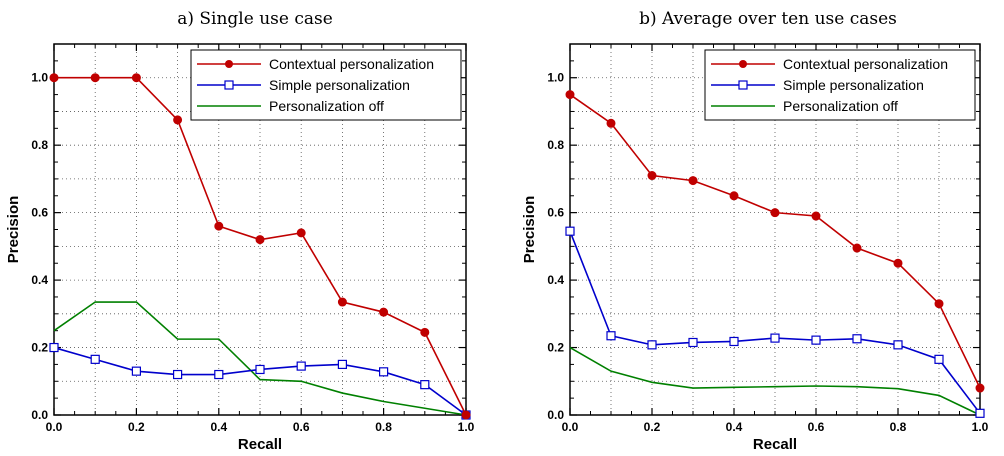  What do you see at coordinates (255, 19) in the screenshot?
I see `chart-title: a) Single use case` at bounding box center [255, 19].